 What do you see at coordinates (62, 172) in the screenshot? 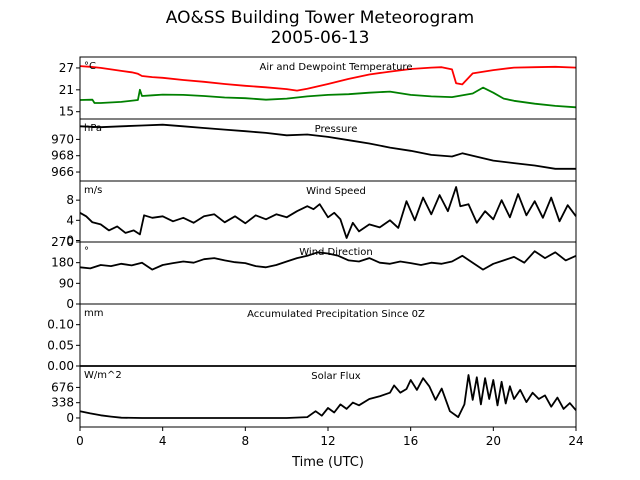
I see `panel-1-ytick-label: 966` at bounding box center [62, 172].